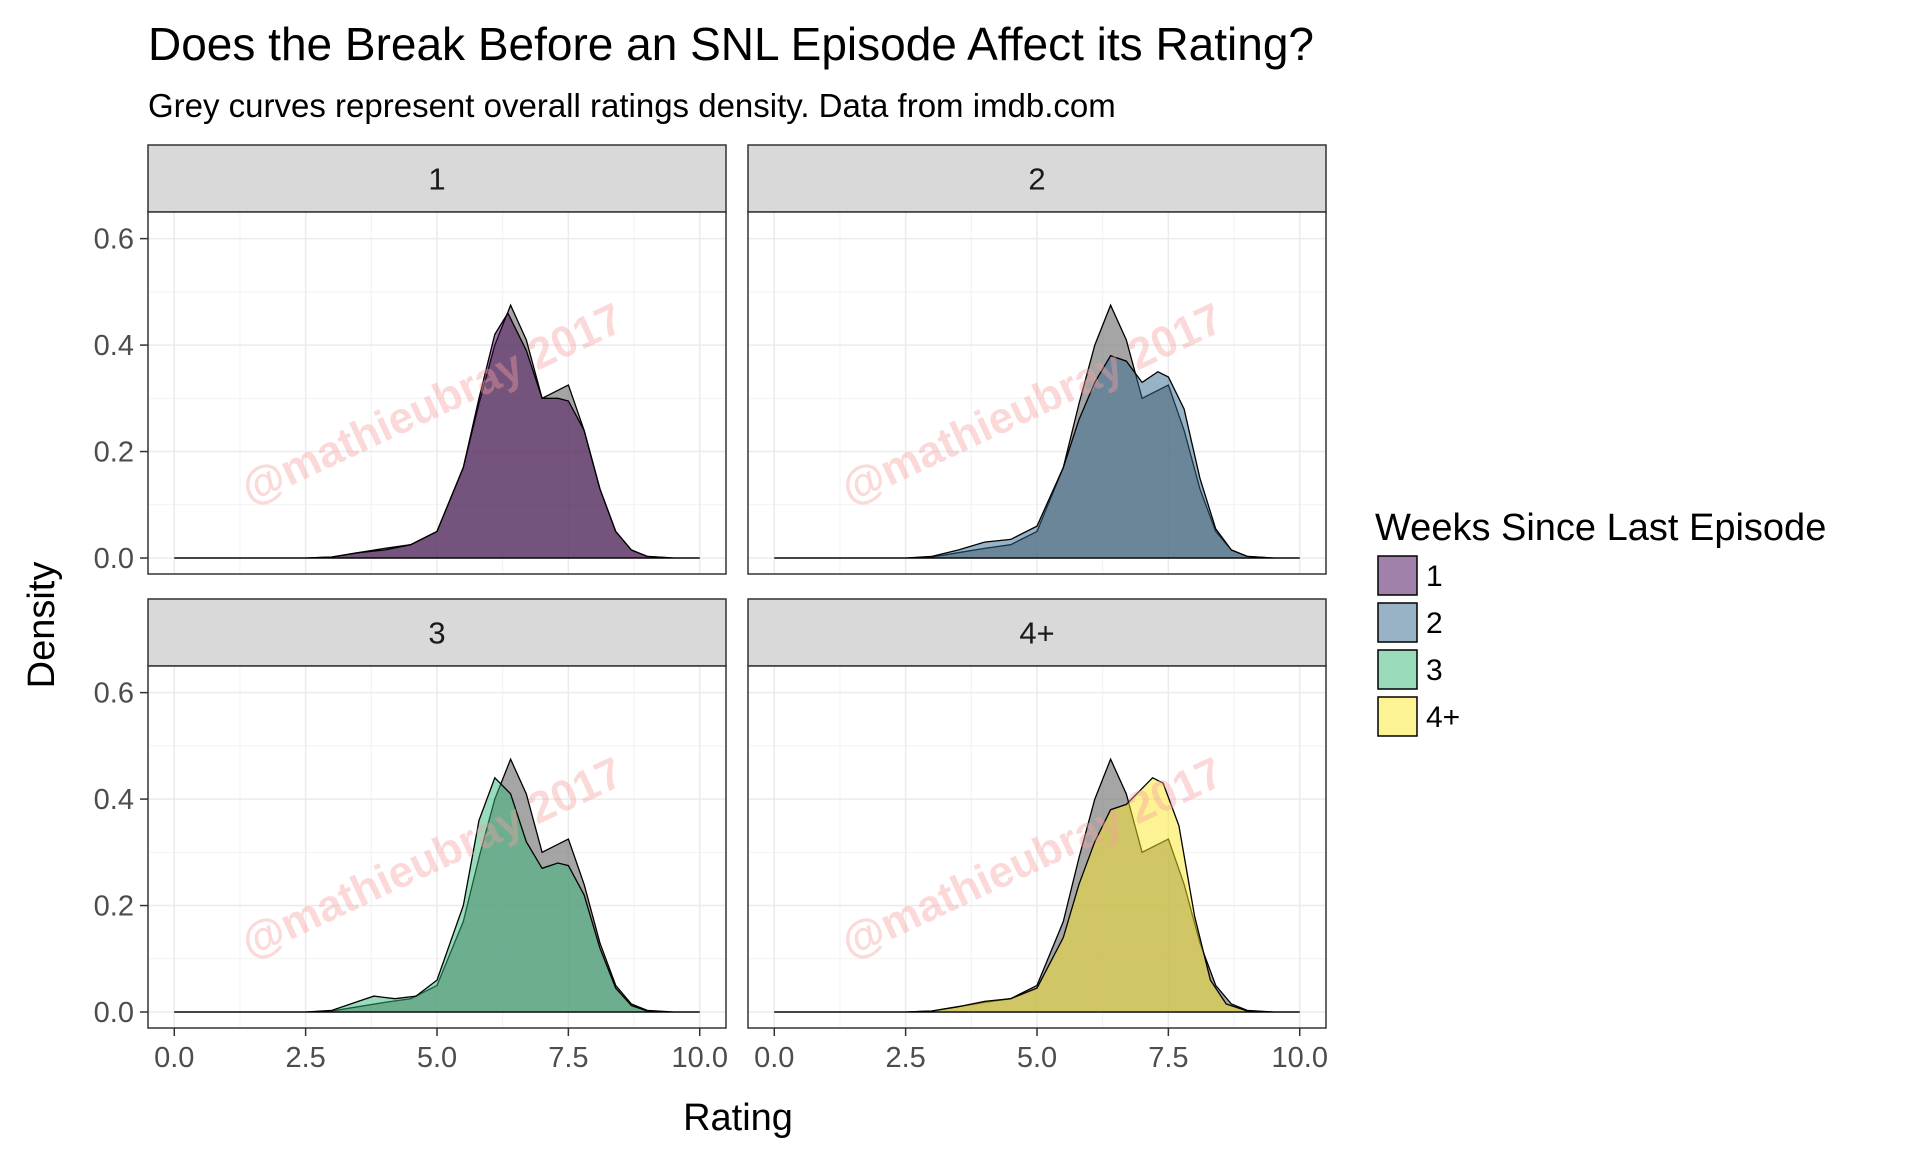 Image resolution: width=1920 pixels, height=1152 pixels. Describe the element at coordinates (42, 625) in the screenshot. I see `y-axis-title: Density` at that location.